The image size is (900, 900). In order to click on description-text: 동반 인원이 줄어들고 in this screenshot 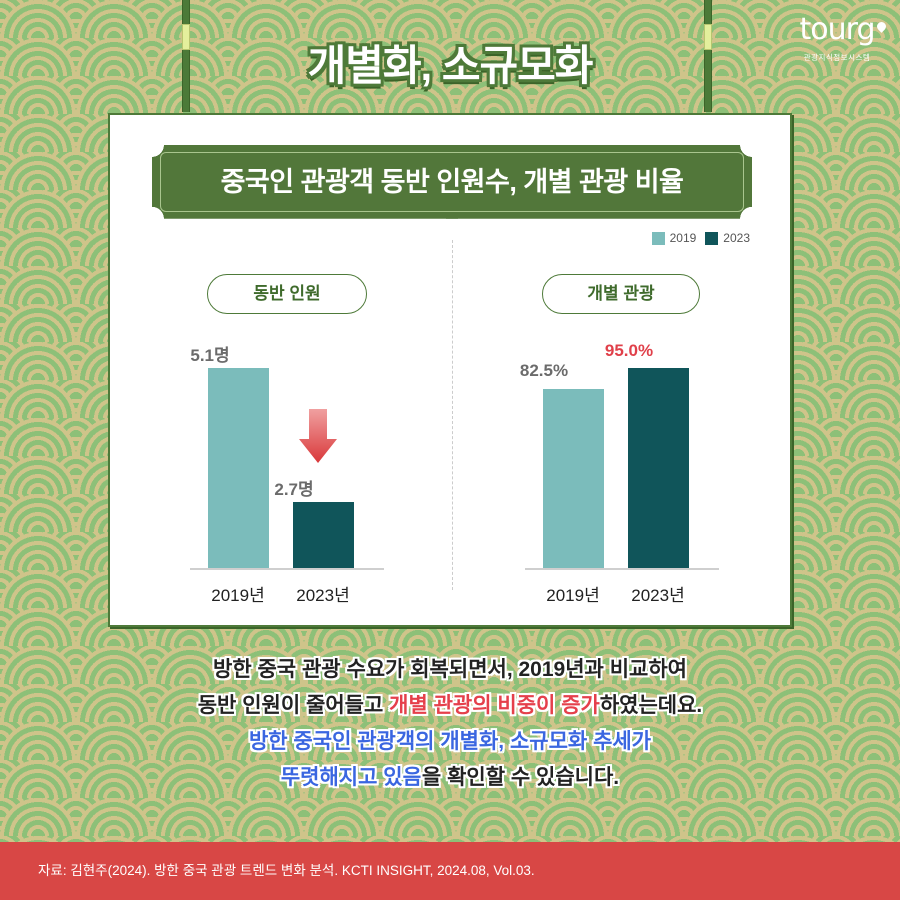, I will do `click(293, 705)`.